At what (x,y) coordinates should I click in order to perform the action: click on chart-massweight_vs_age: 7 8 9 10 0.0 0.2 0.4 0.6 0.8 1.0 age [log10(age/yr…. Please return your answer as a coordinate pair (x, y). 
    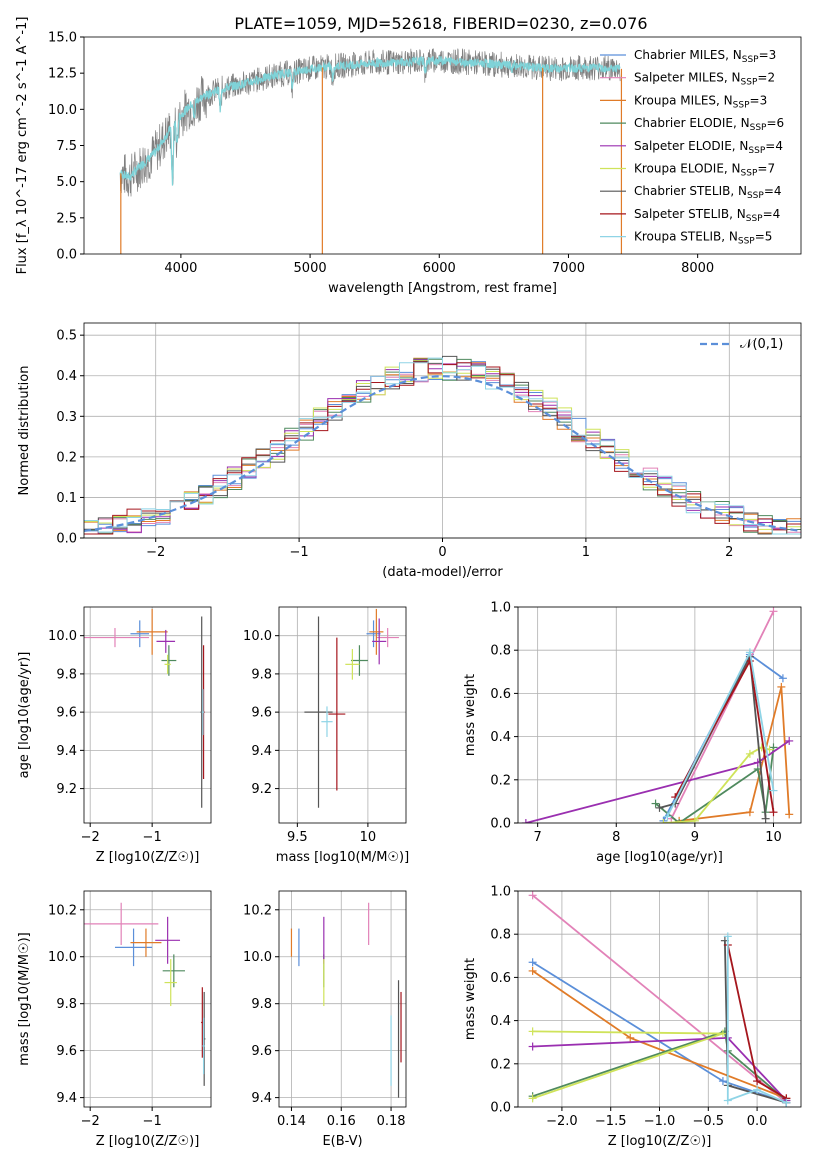
    Looking at the image, I should click on (632, 733).